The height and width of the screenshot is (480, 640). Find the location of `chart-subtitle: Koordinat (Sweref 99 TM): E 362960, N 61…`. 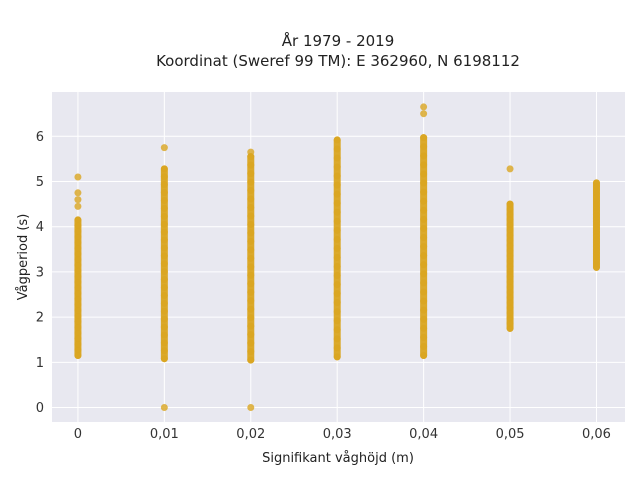

chart-subtitle: Koordinat (Sweref 99 TM): E 362960, N 61… is located at coordinates (338, 61).